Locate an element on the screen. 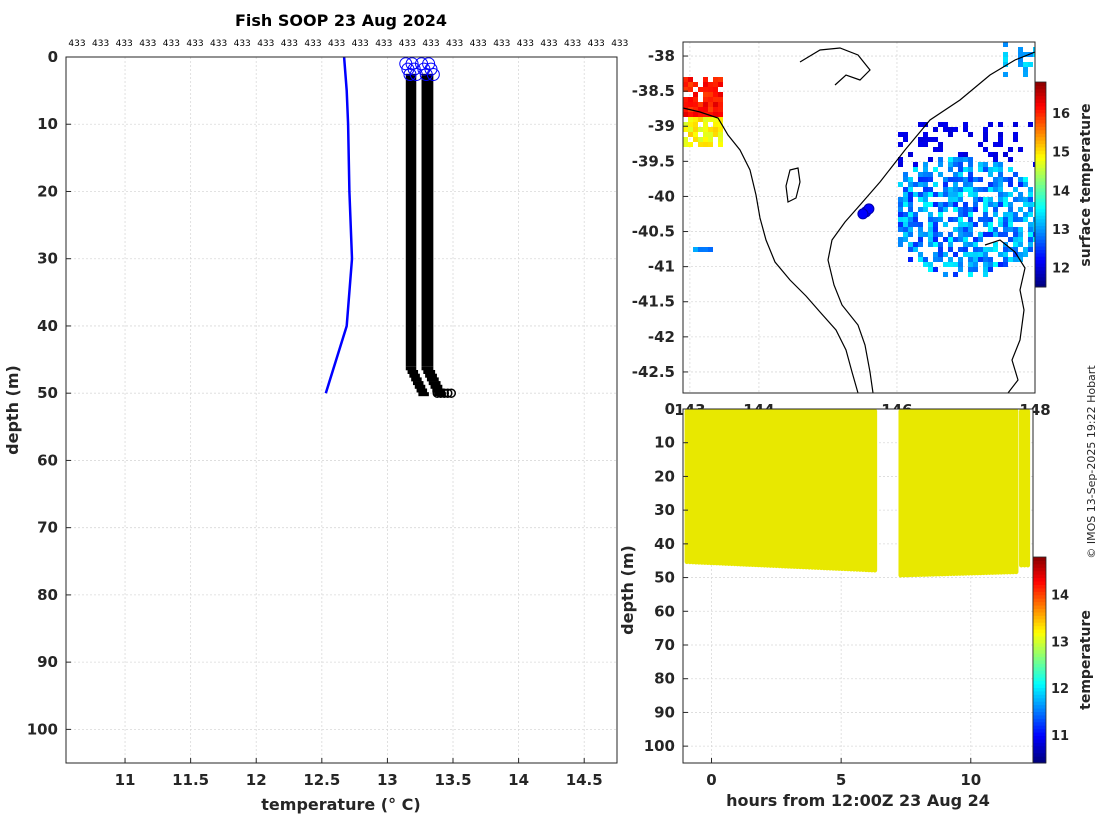 This screenshot has width=1100, height=820. section-y-tick-label: 60 is located at coordinates (664, 611).